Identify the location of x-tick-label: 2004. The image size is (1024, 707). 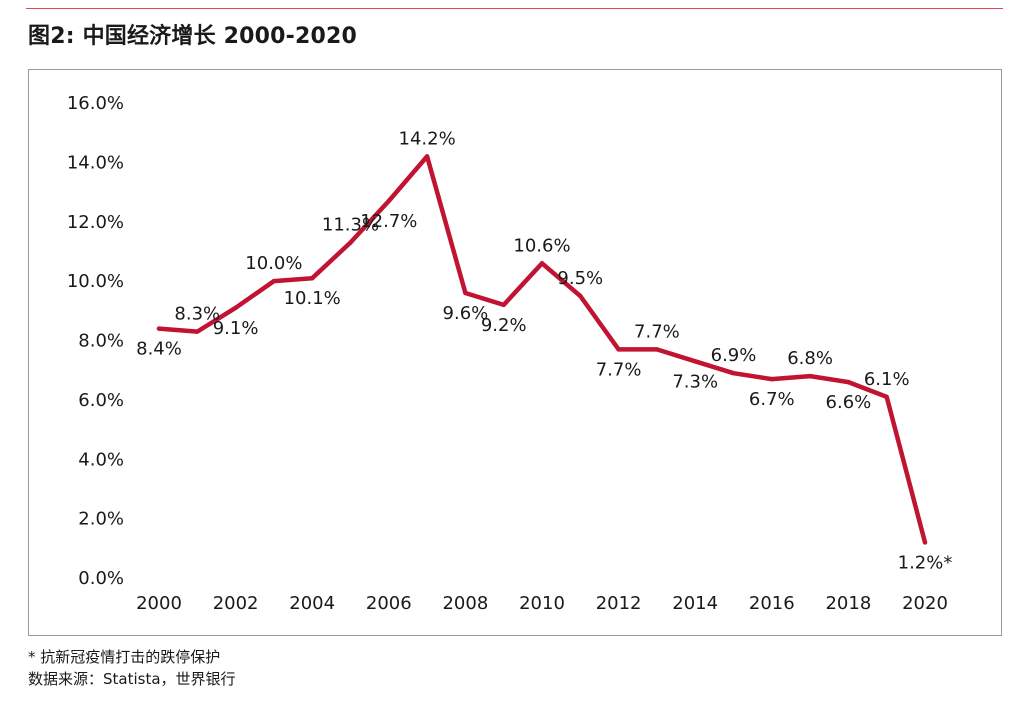
(312, 603).